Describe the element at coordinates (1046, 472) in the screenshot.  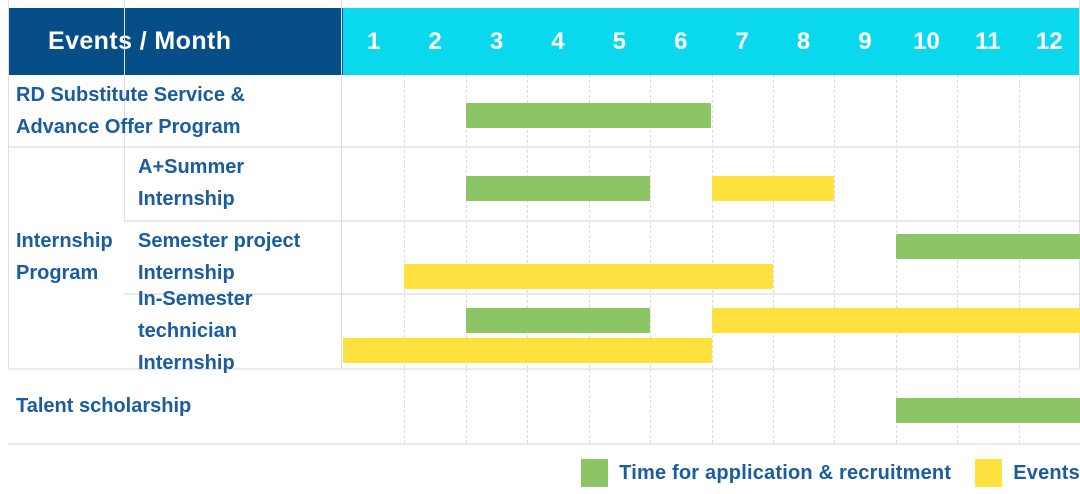
I see `legend-label: Events` at that location.